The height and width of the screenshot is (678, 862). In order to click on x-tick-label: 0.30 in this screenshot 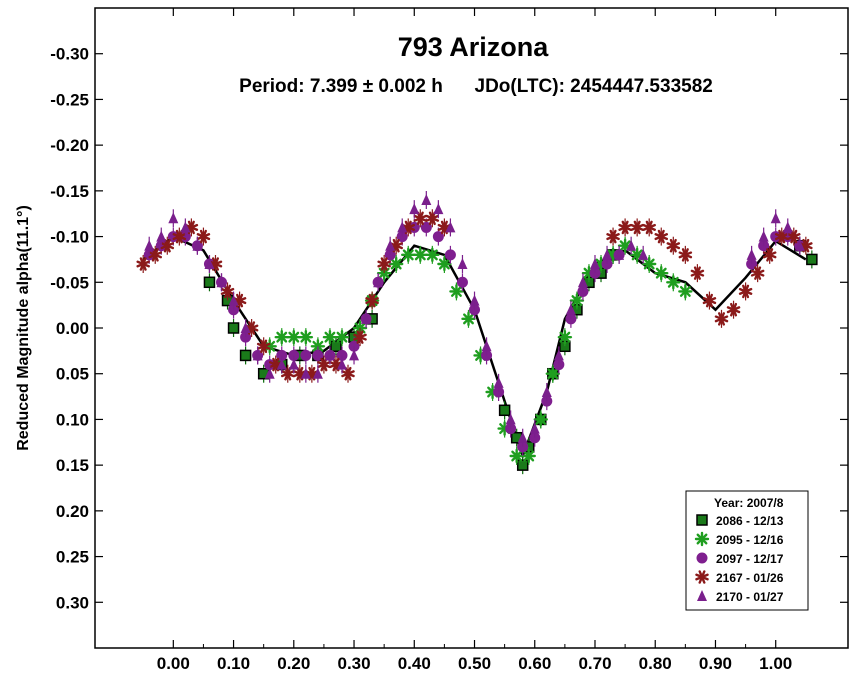, I will do `click(353, 663)`.